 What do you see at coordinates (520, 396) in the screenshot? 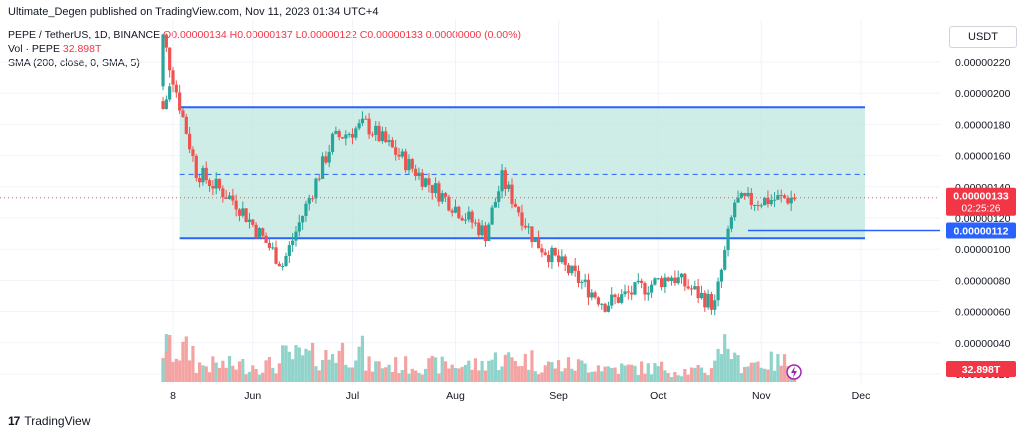
I see `time-axis: 8 Jun Jul Aug Sep Oct Nov Dec` at bounding box center [520, 396].